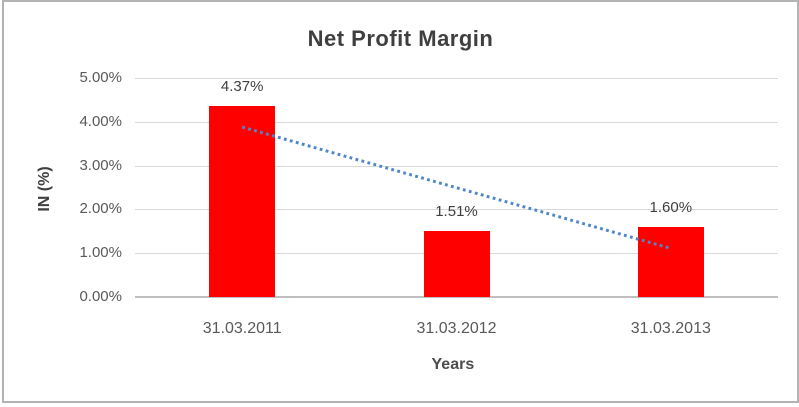 This screenshot has height=407, width=799. What do you see at coordinates (456, 297) in the screenshot?
I see `x-axis-line` at bounding box center [456, 297].